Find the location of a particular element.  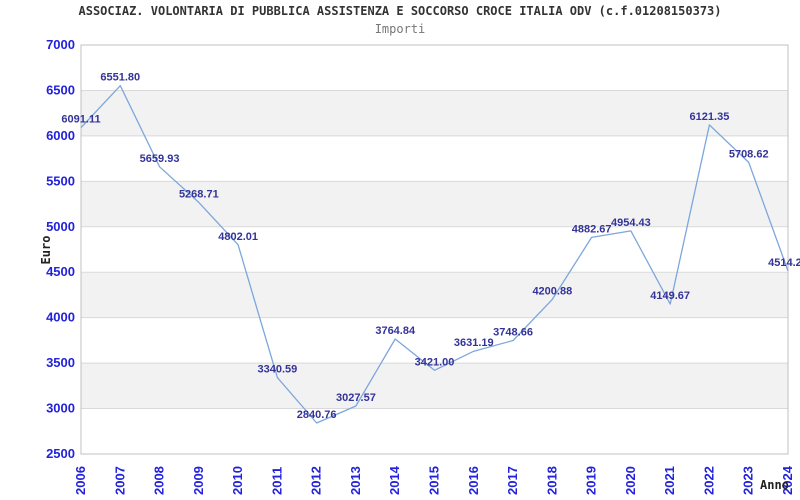

y-tick-label: 2500 is located at coordinates (60, 453).